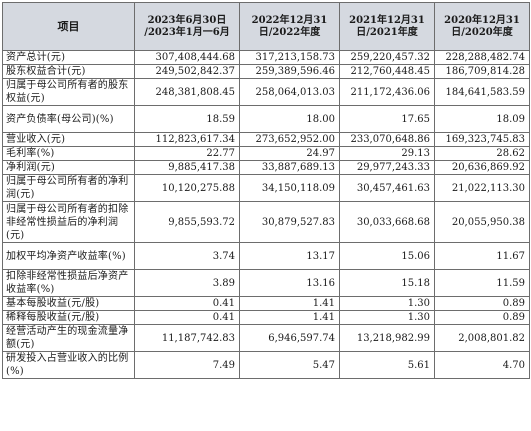  I want to click on cell-2021: 15.18, so click(387, 283).